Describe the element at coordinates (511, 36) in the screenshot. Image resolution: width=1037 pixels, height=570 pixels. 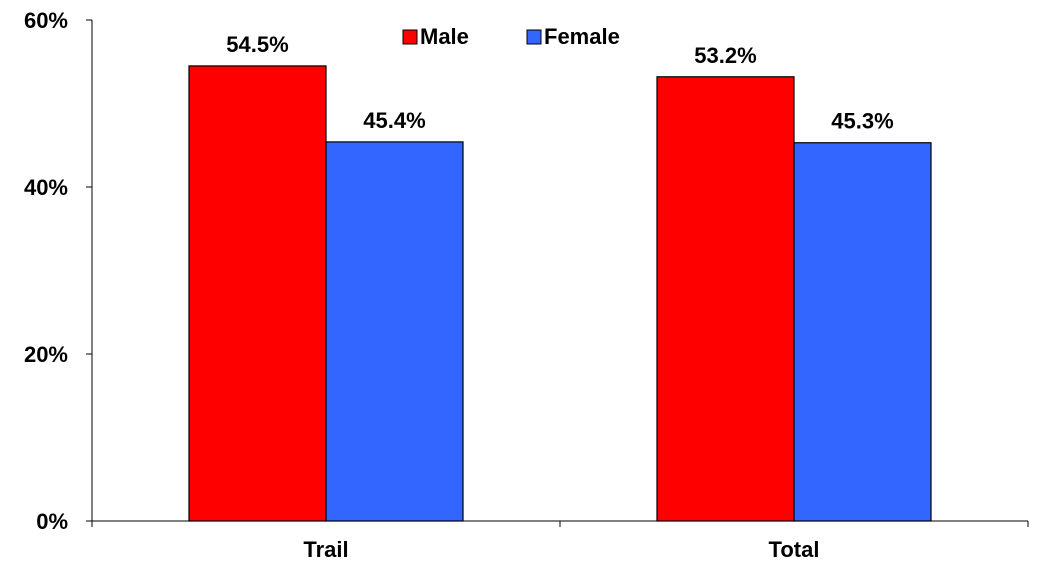
I see `legend: Male Female` at that location.